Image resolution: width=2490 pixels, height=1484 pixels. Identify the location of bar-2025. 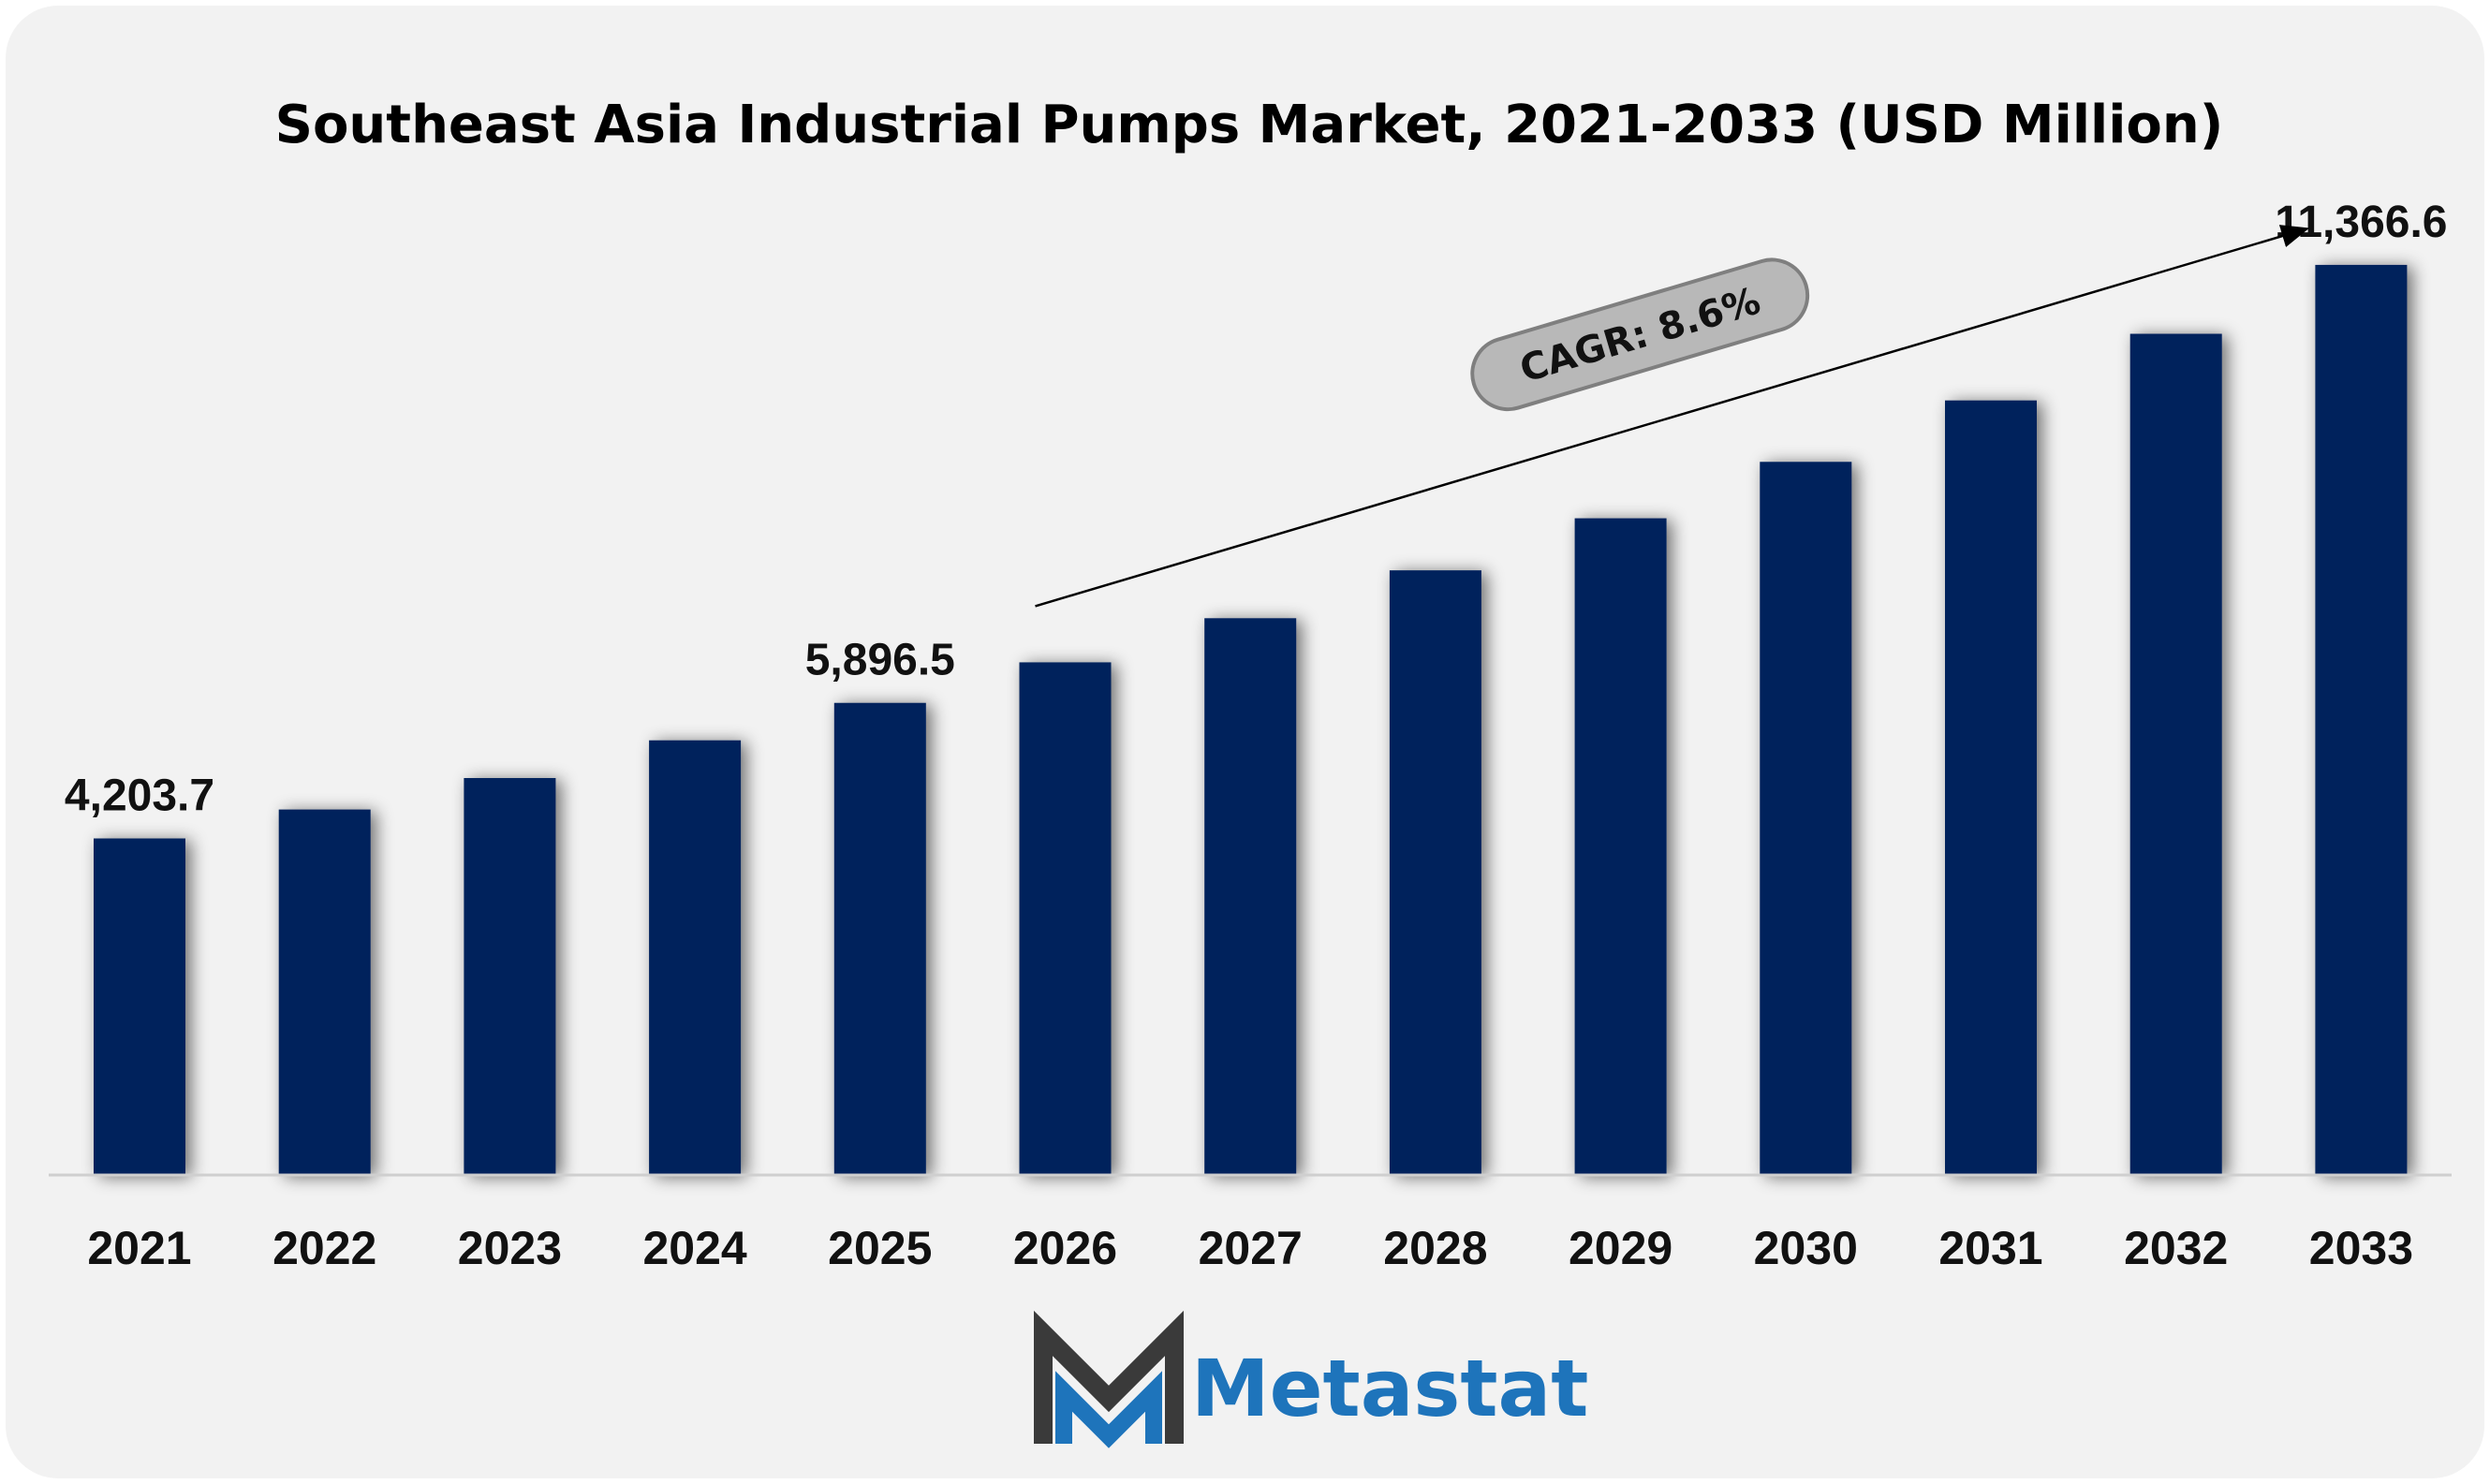
(879, 938).